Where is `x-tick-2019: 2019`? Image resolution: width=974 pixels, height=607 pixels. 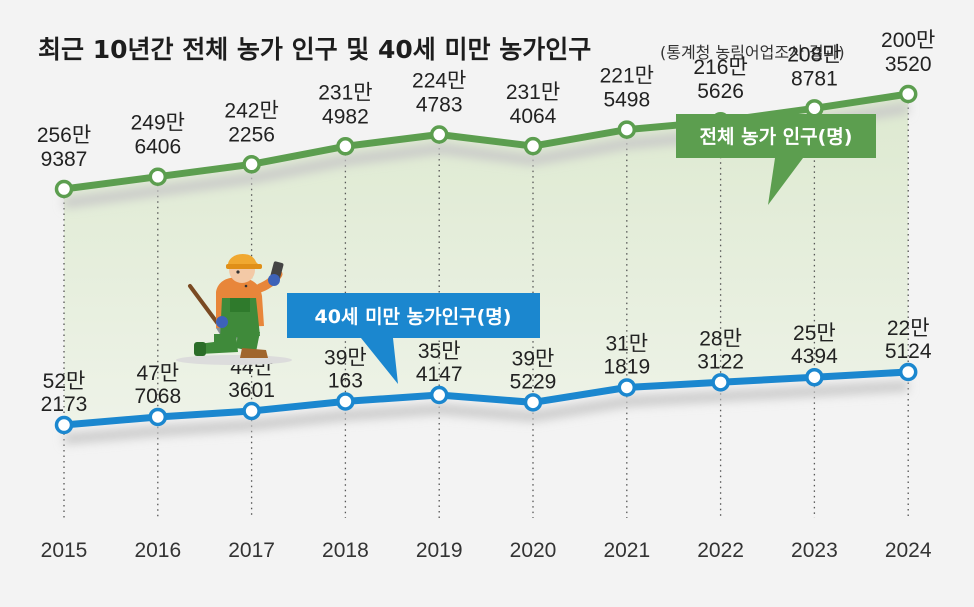
x-tick-2019: 2019 is located at coordinates (439, 550).